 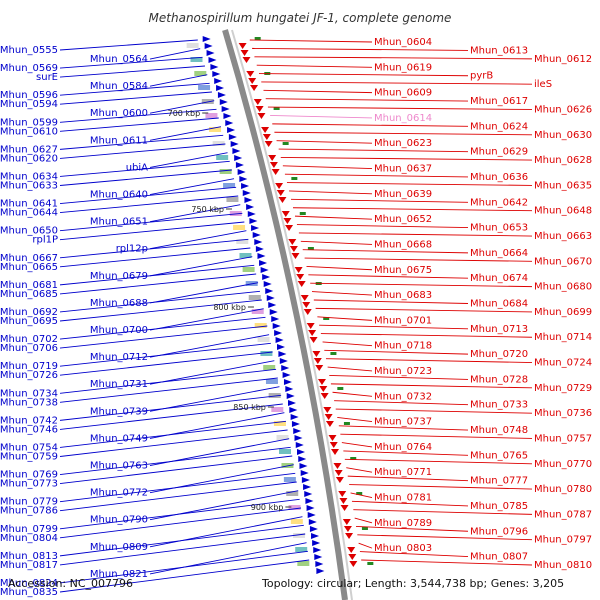 What do you see at coordinates (119, 276) in the screenshot?
I see `gene-label-left: Mhun_0679` at bounding box center [119, 276].